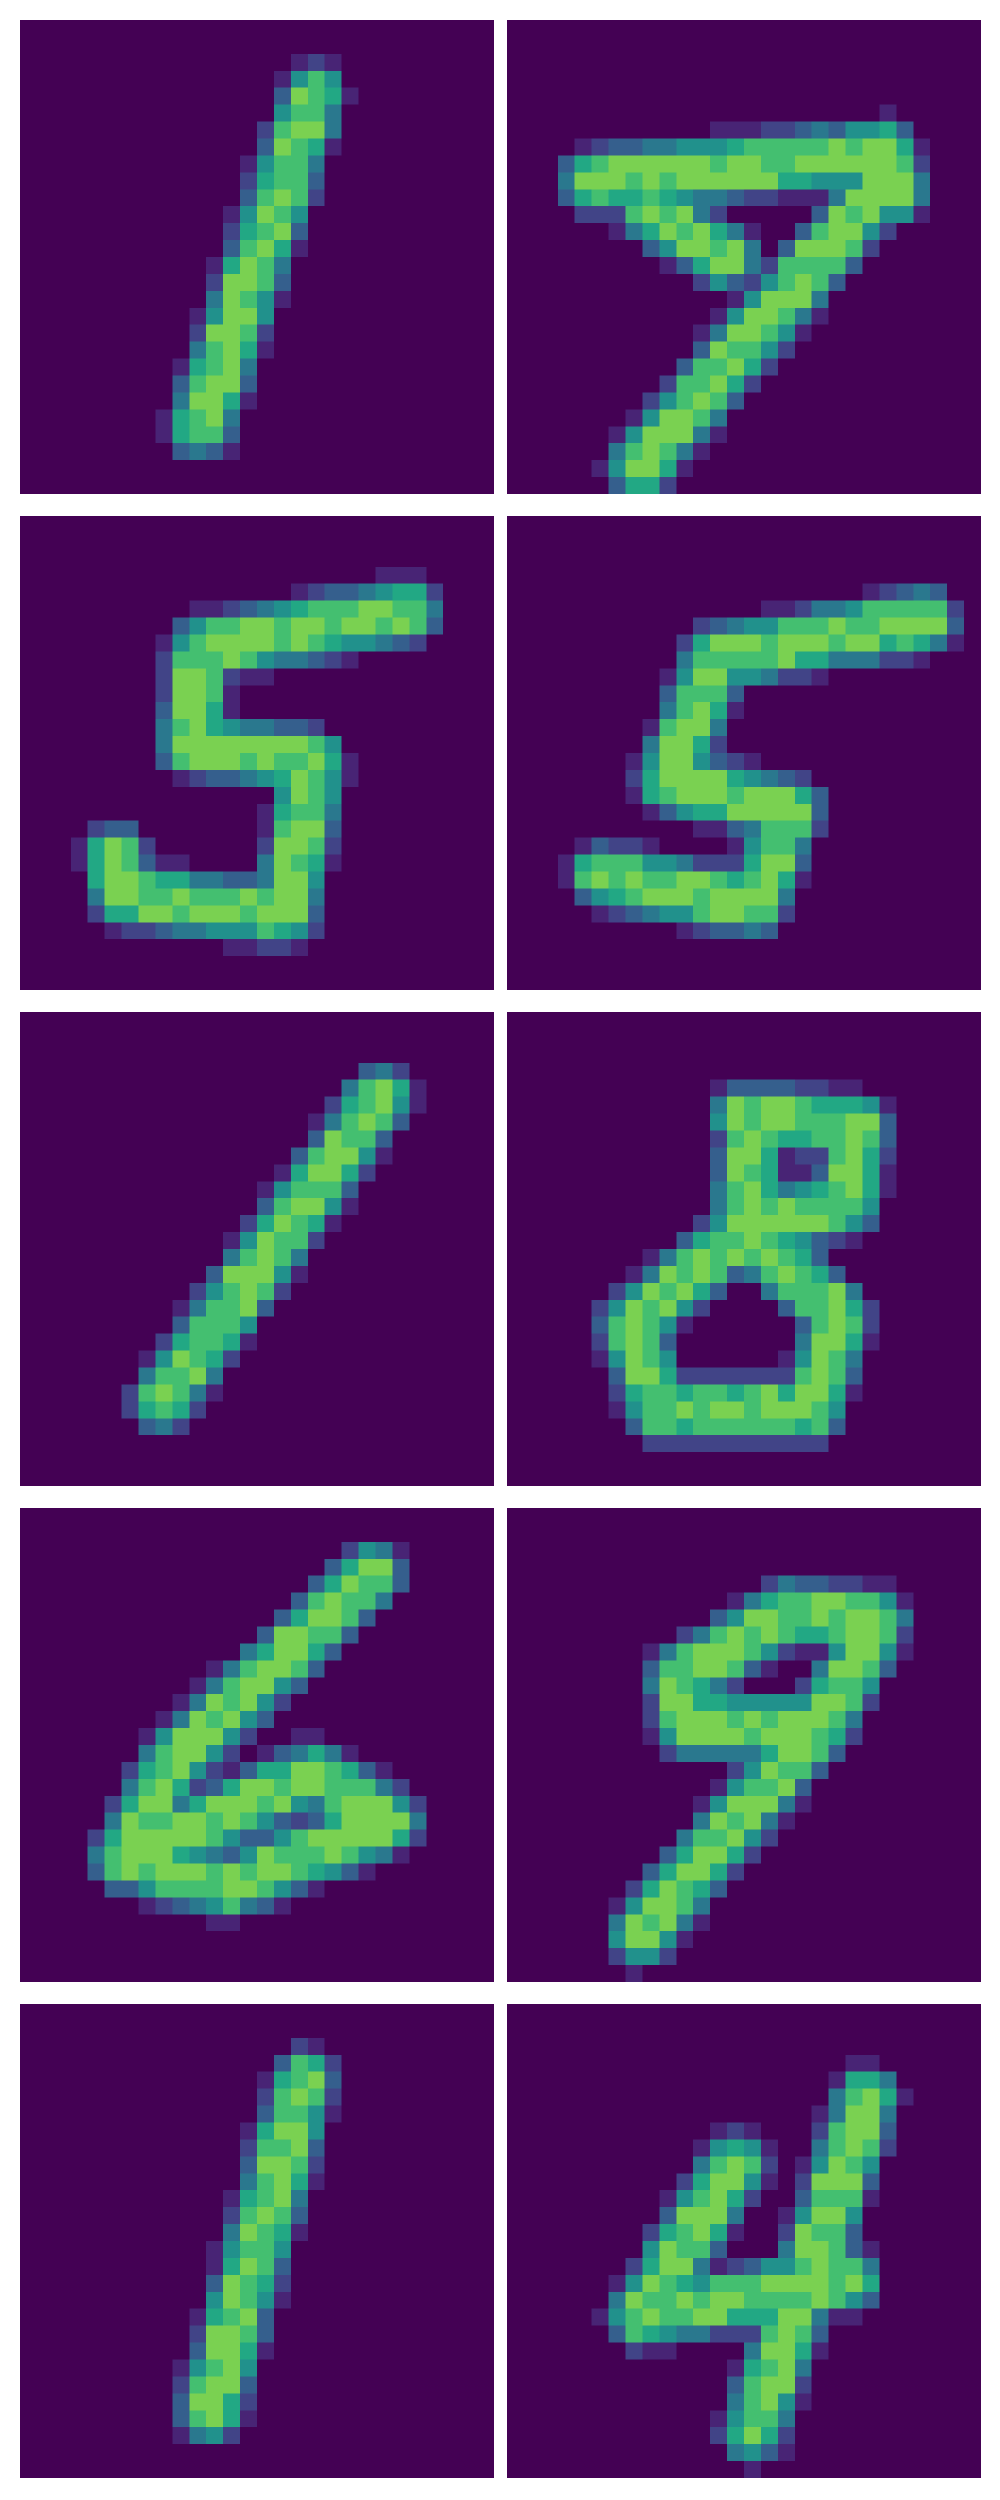  What do you see at coordinates (257, 1745) in the screenshot?
I see `digit-tile-r3-c0` at bounding box center [257, 1745].